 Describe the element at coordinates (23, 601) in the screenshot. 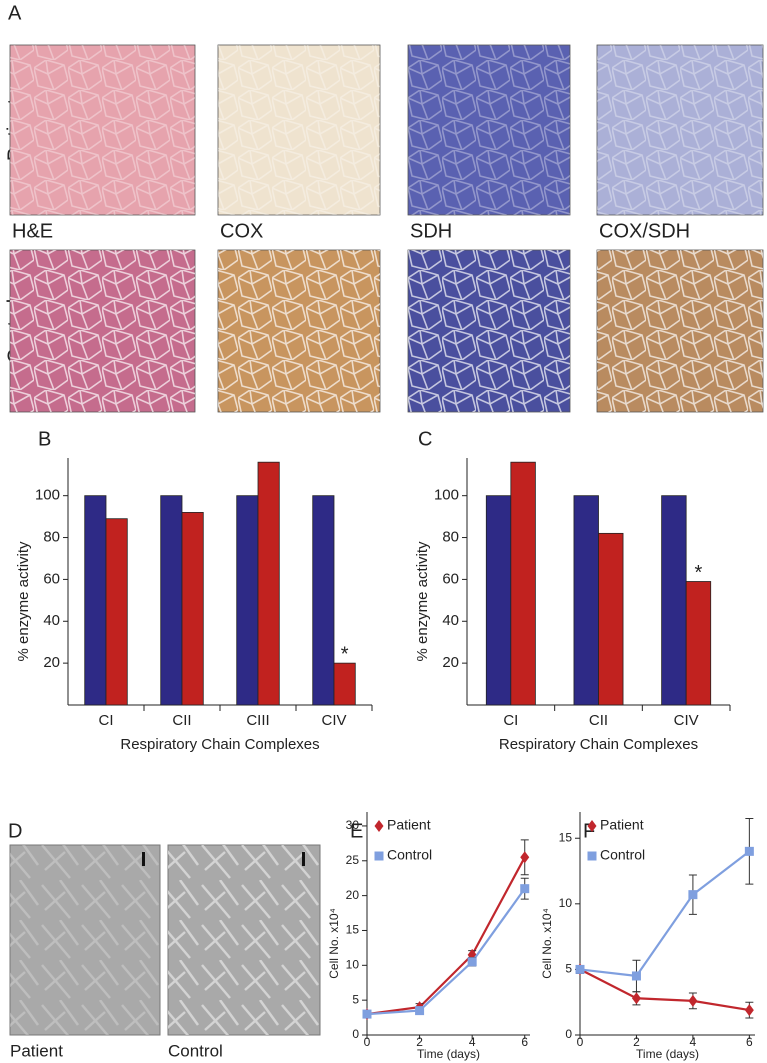

I see `y-axis-label: % enzyme activity` at that location.